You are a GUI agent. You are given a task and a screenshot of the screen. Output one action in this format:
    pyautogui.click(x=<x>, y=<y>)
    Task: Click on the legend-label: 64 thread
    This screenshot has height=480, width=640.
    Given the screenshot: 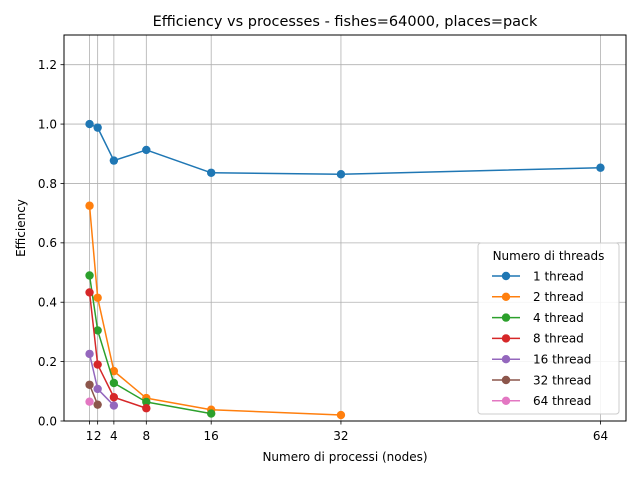 What is the action you would take?
    pyautogui.click(x=562, y=401)
    